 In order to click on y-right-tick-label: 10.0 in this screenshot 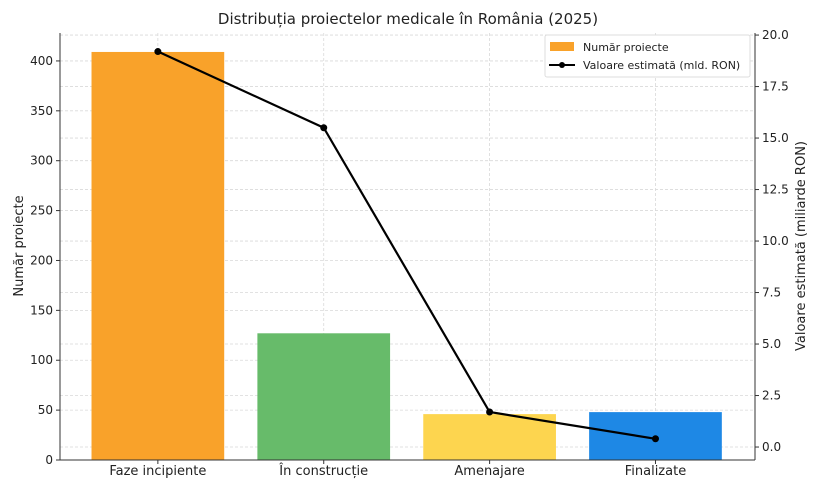, I will do `click(775, 241)`.